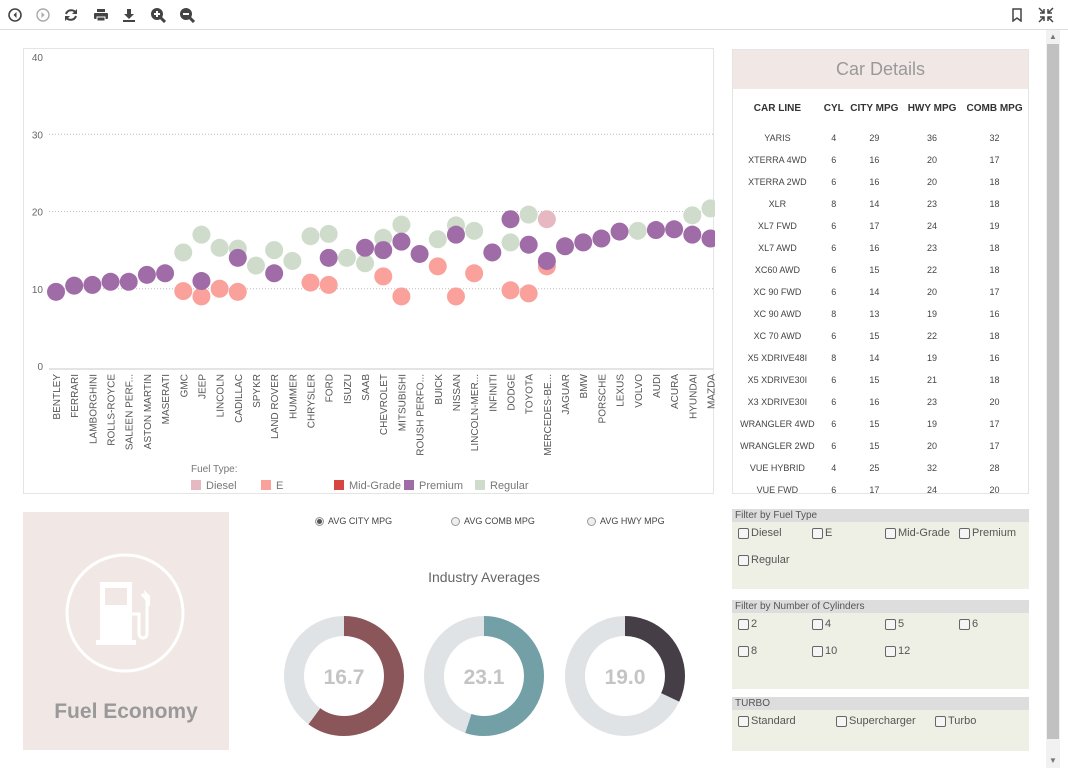  I want to click on filter-checkbox-12: 12, so click(897, 651).